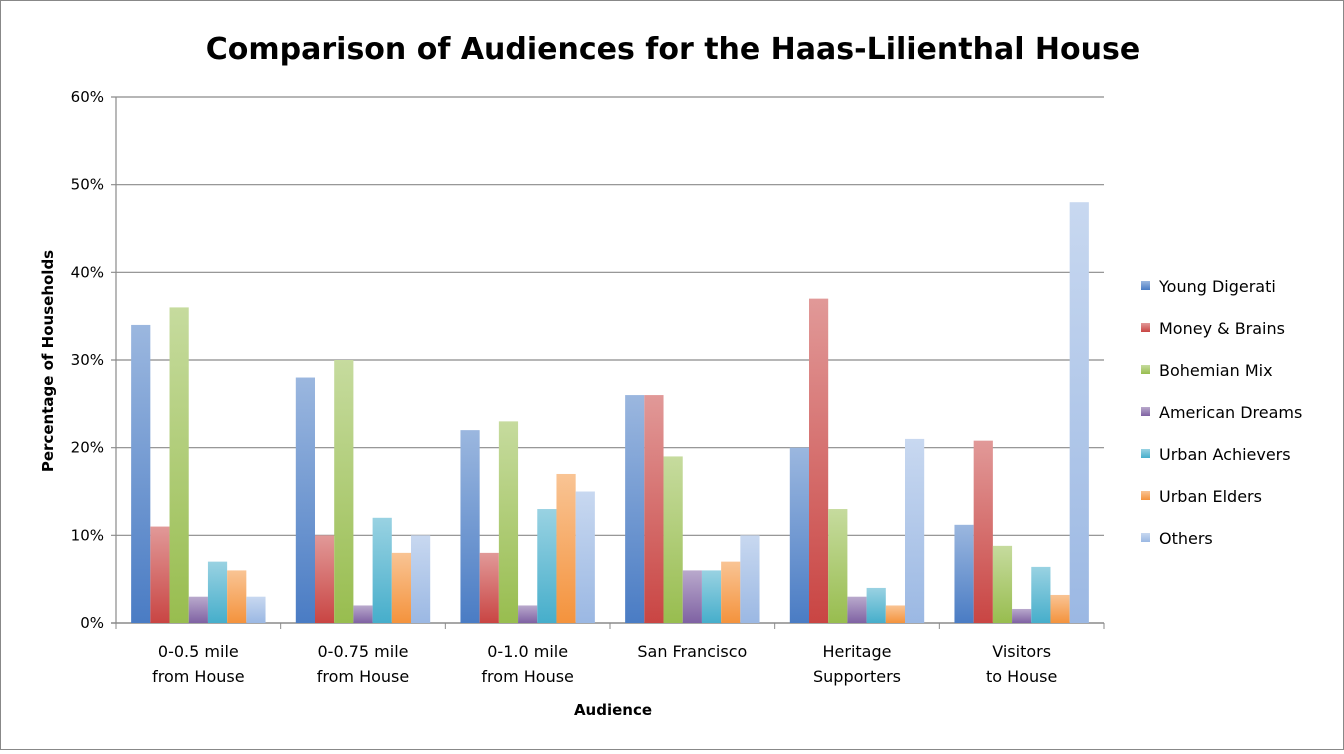 Image resolution: width=1344 pixels, height=754 pixels. Describe the element at coordinates (1217, 286) in the screenshot. I see `legend-label: Young Digerati` at that location.